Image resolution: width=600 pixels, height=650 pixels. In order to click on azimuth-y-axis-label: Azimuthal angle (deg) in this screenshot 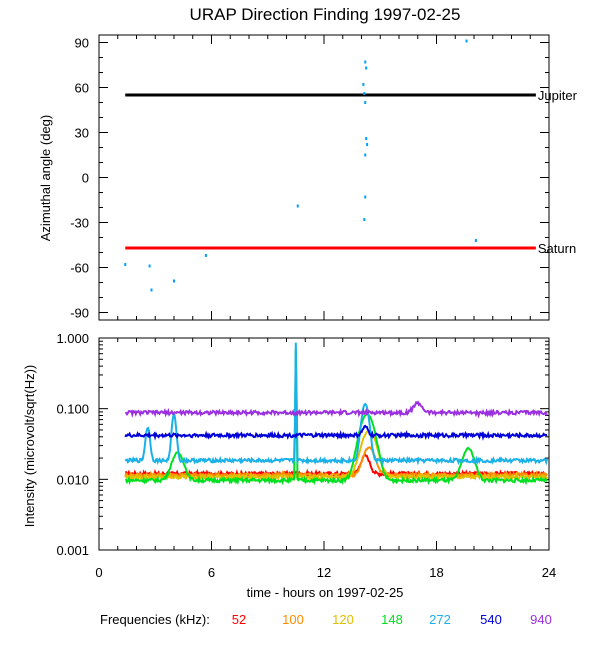, I will do `click(45, 178)`.